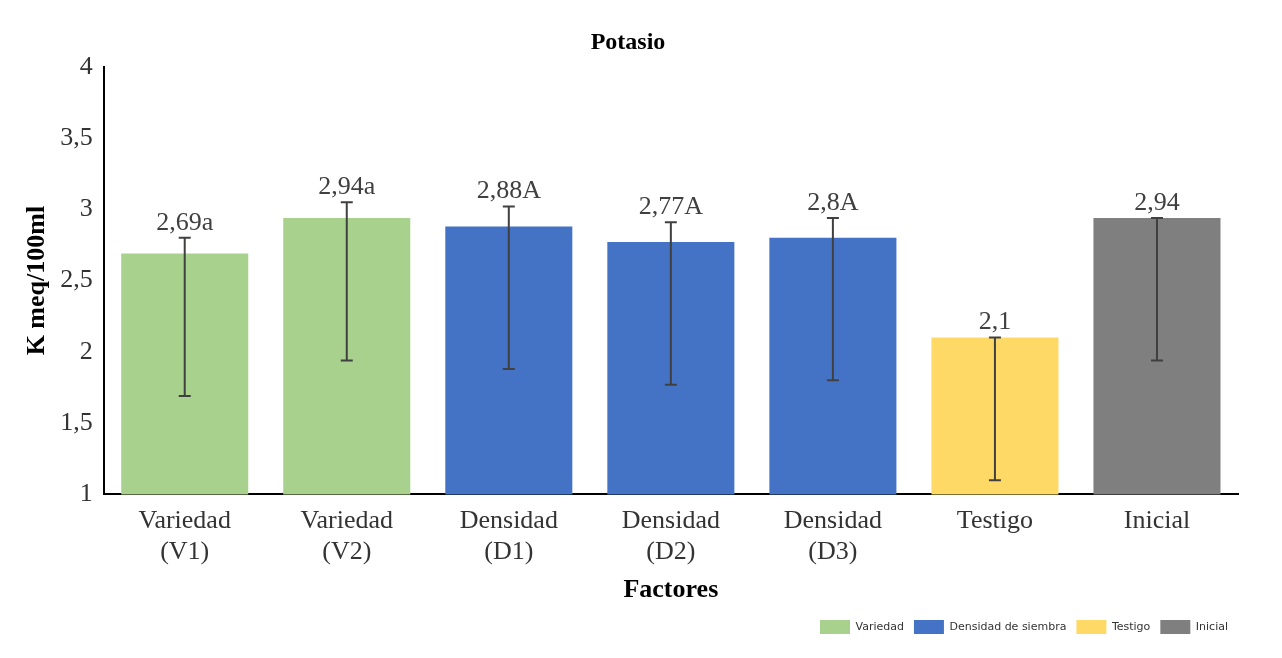 The height and width of the screenshot is (658, 1282). What do you see at coordinates (670, 535) in the screenshot?
I see `x-tick-label: Densidad (D2)` at bounding box center [670, 535].